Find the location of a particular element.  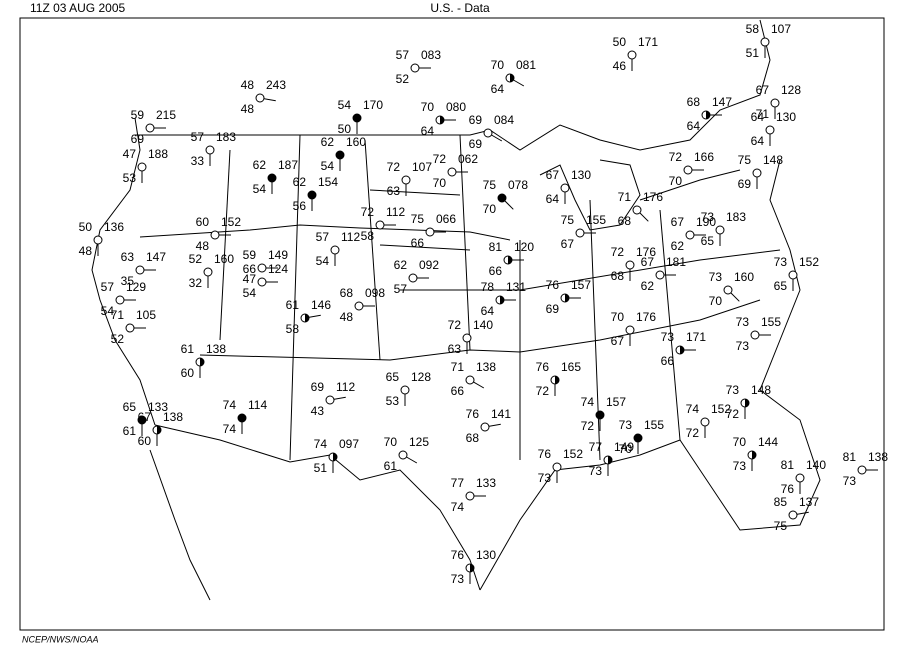

pressure: 152 is located at coordinates (573, 454).